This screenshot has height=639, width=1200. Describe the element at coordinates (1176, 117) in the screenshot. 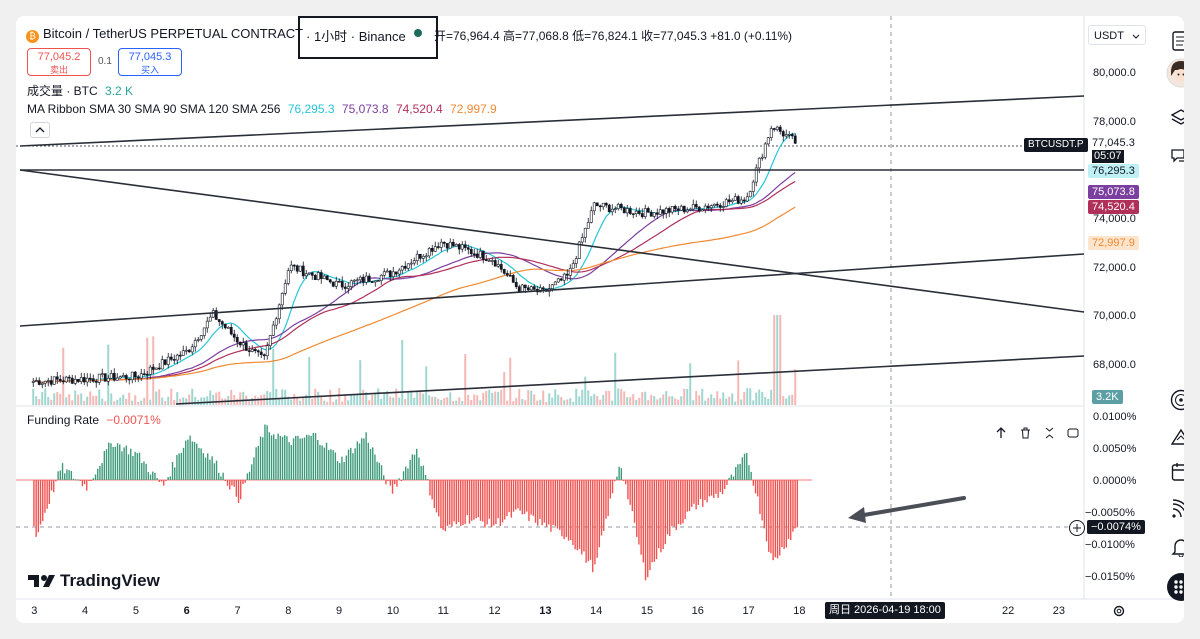

I see `layers-button` at that location.